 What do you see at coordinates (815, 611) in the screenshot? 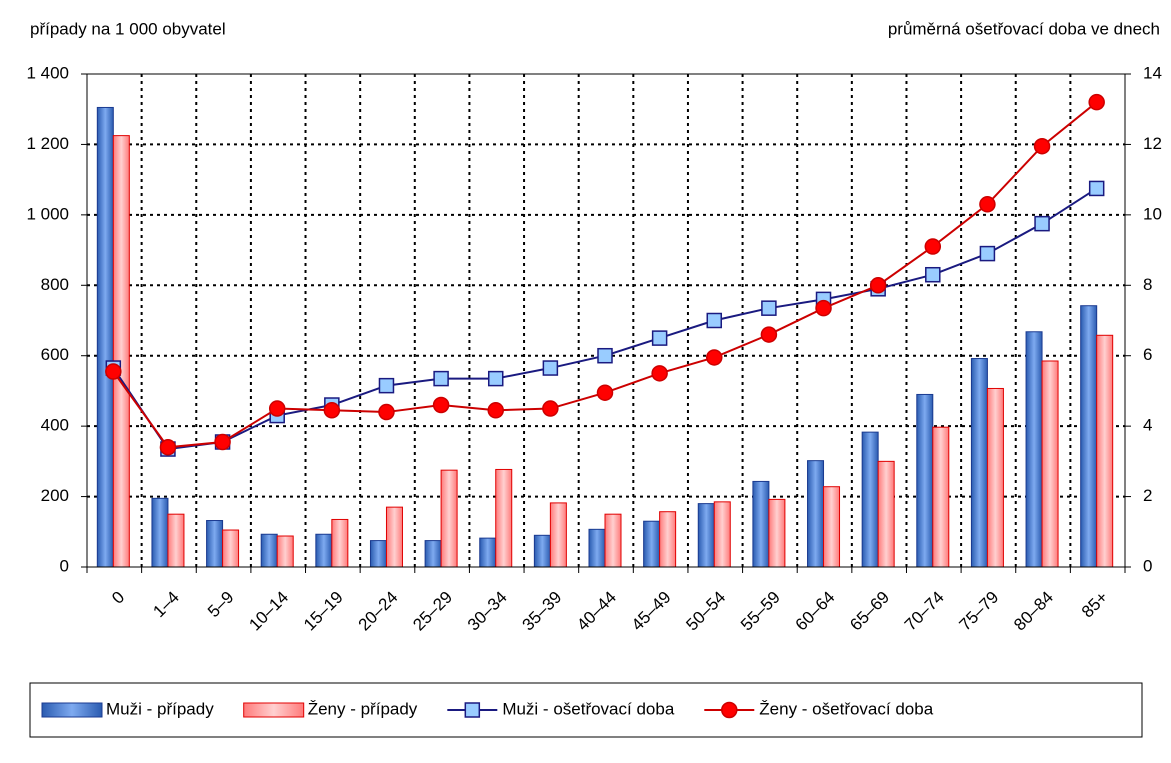
I see `x-tick-label: 60–64` at bounding box center [815, 611].